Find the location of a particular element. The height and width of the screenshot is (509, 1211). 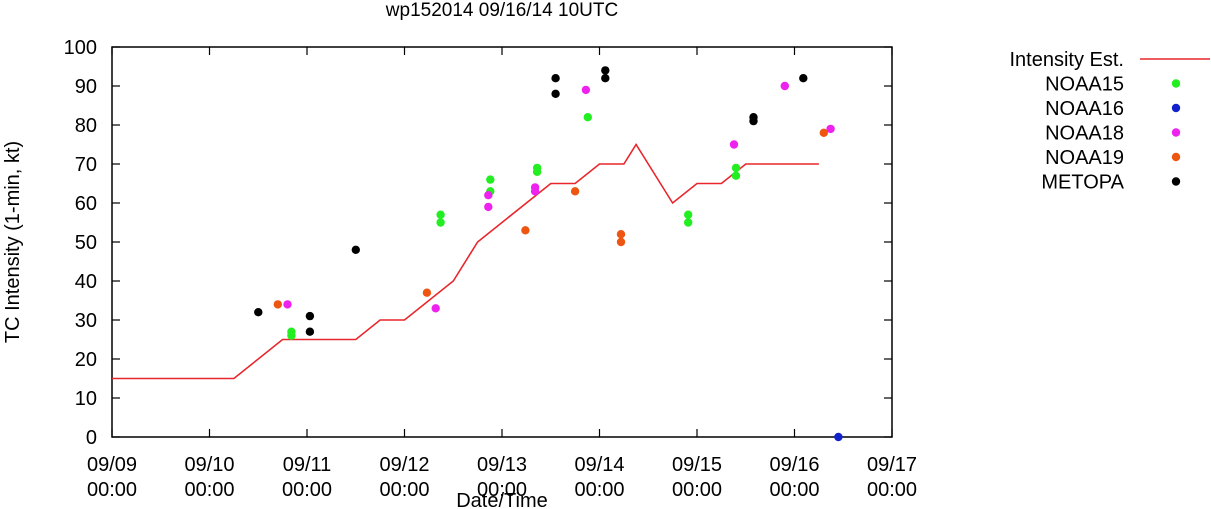

data-point-noaa16 is located at coordinates (838, 437).